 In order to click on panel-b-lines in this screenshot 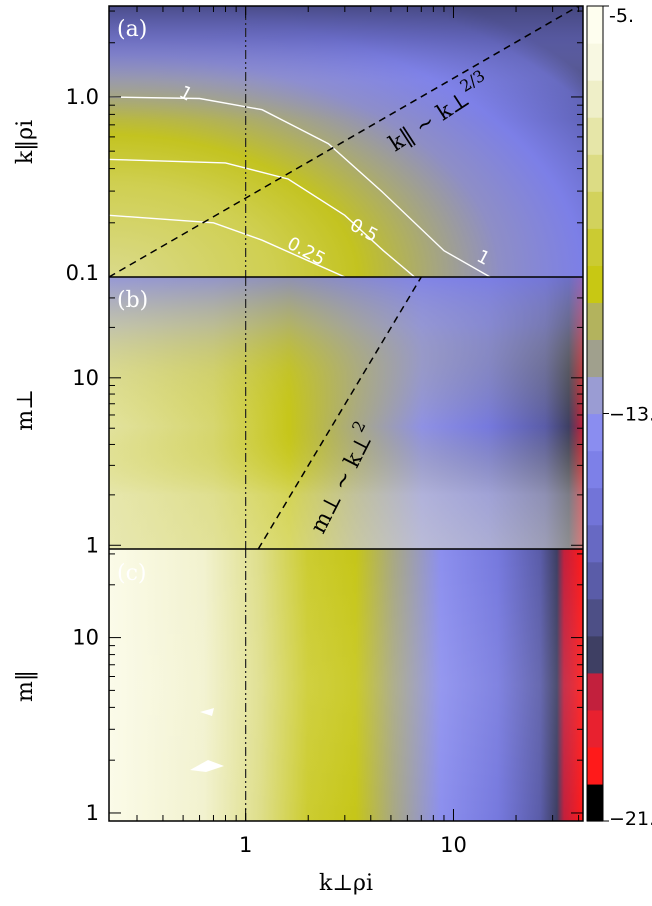, I will do `click(333, 413)`.